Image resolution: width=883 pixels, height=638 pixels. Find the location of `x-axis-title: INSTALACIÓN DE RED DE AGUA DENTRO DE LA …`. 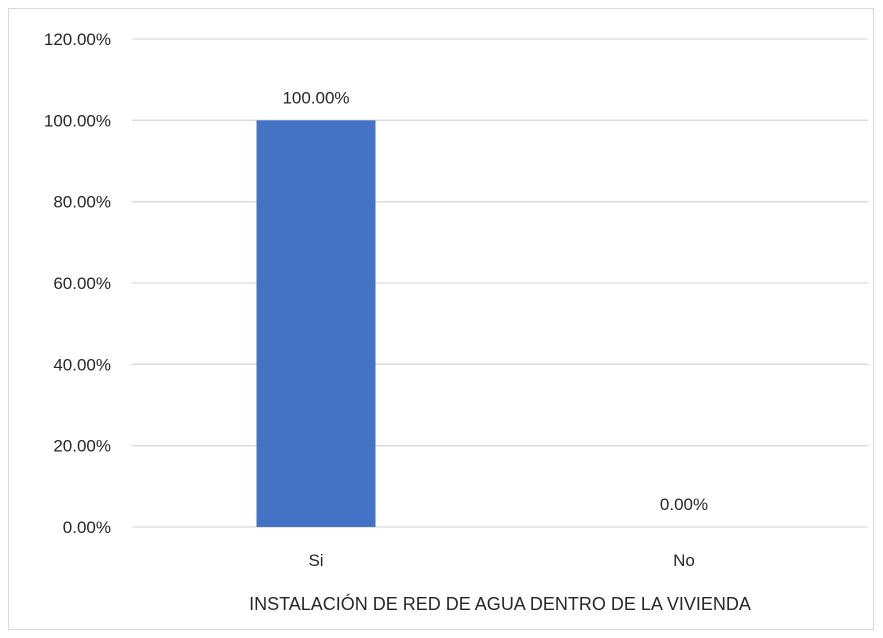

x-axis-title: INSTALACIÓN DE RED DE AGUA DENTRO DE LA … is located at coordinates (500, 603).